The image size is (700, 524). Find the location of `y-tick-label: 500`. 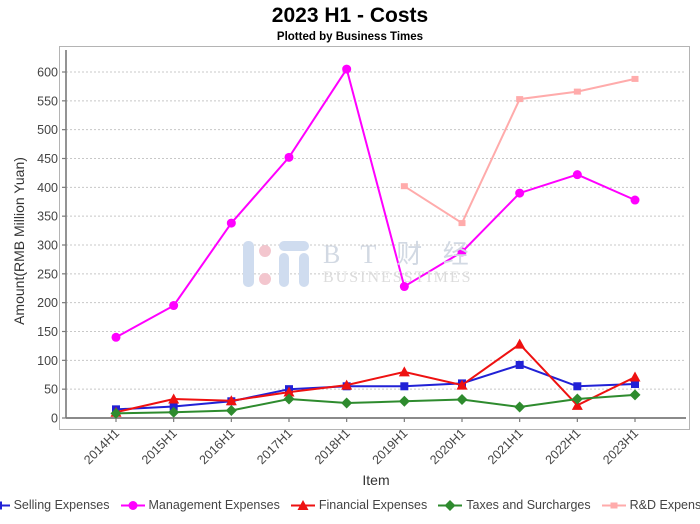

y-tick-label: 500 is located at coordinates (47, 130).